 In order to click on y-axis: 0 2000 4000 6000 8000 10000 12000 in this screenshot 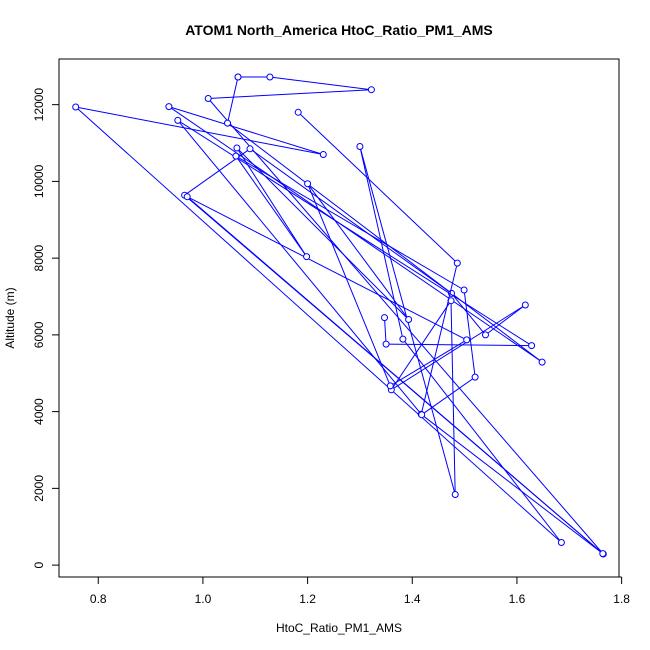, I will do `click(46, 328)`.